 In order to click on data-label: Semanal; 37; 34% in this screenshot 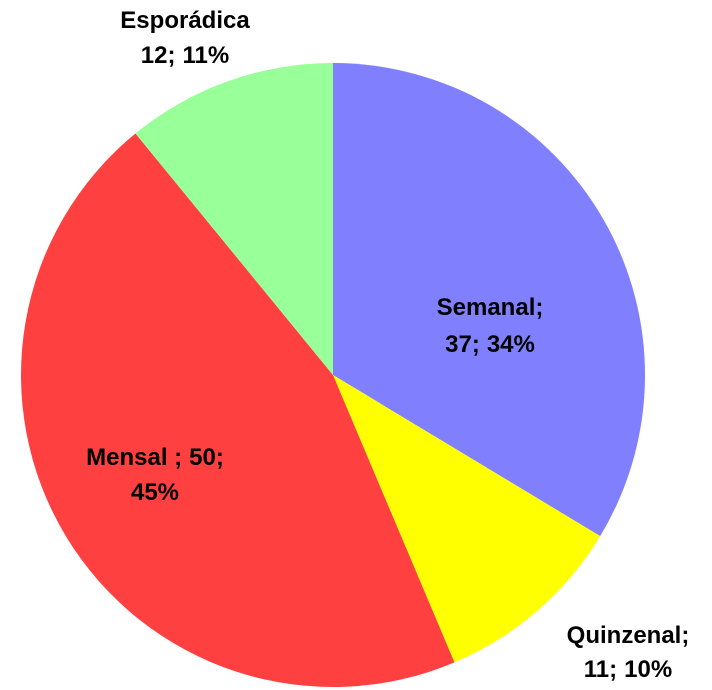, I will do `click(490, 326)`.